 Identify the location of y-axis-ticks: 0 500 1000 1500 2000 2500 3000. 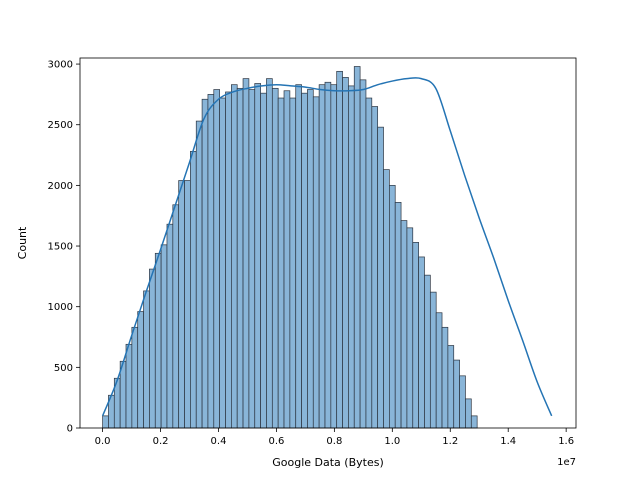
(64, 247).